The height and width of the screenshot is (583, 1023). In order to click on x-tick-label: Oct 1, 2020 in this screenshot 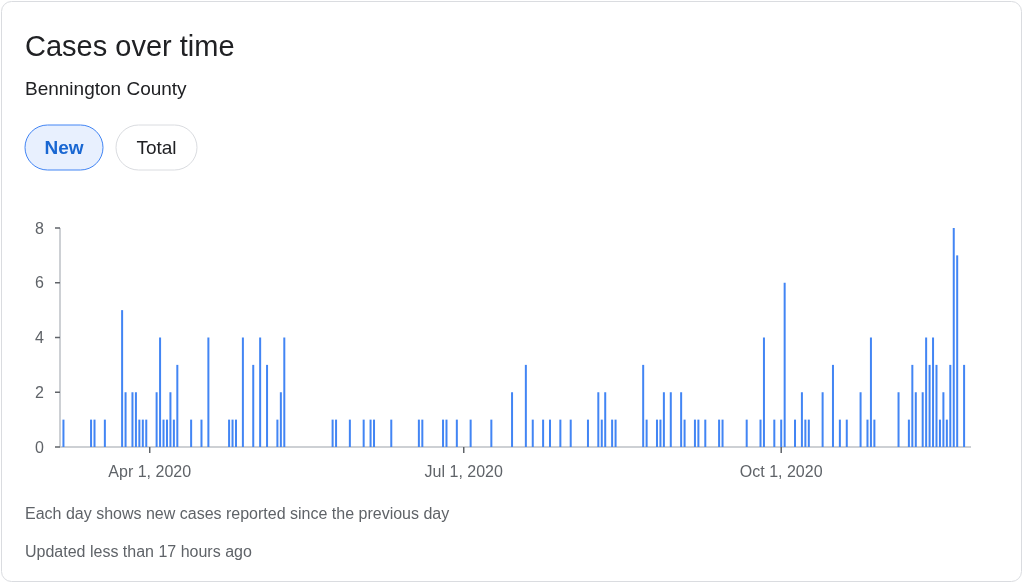, I will do `click(781, 471)`.